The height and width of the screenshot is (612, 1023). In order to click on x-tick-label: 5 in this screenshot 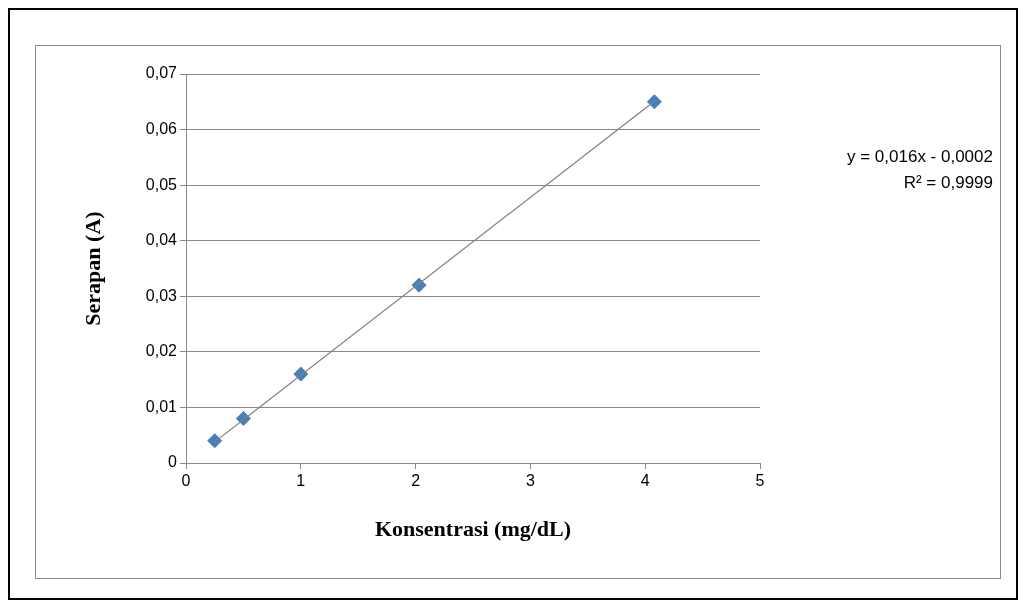, I will do `click(760, 481)`.